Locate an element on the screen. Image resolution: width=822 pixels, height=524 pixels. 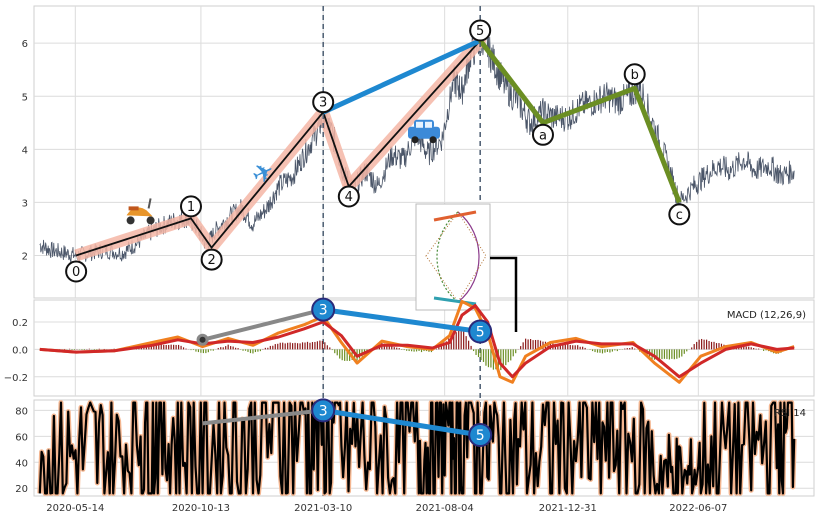
wave-label-text: 4 is located at coordinates (349, 197).